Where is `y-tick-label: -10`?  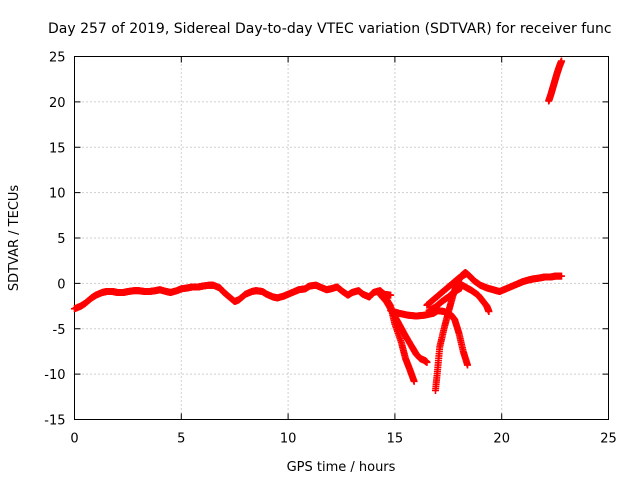 y-tick-label: -10 is located at coordinates (54, 375).